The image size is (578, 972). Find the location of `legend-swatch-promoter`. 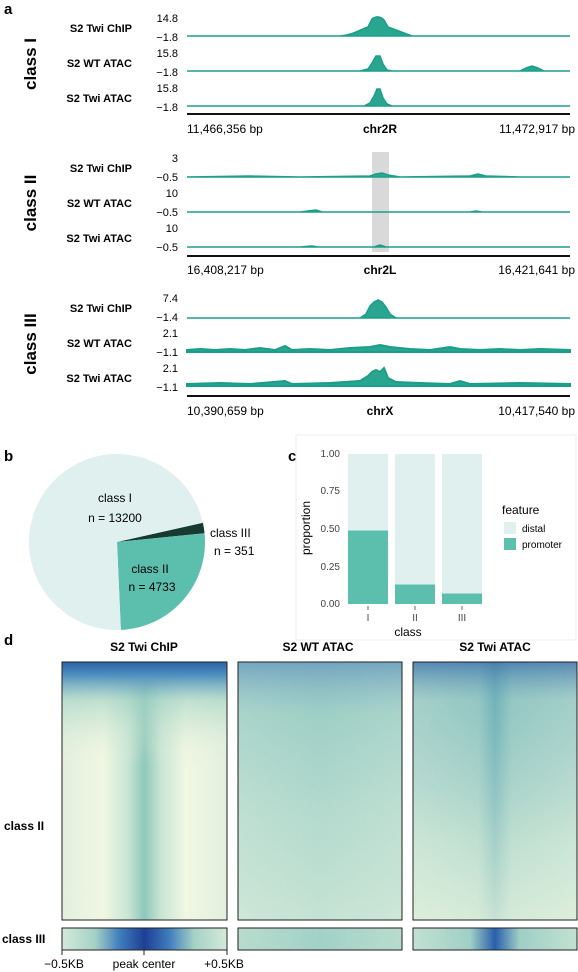

legend-swatch-promoter is located at coordinates (510, 544).